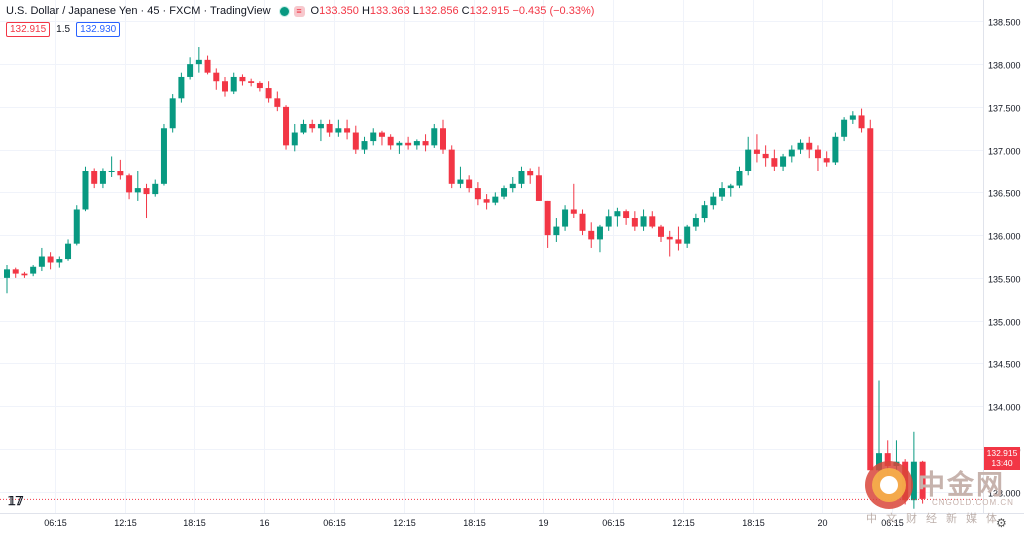 This screenshot has height=535, width=1024. I want to click on high-value: 133.363, so click(389, 11).